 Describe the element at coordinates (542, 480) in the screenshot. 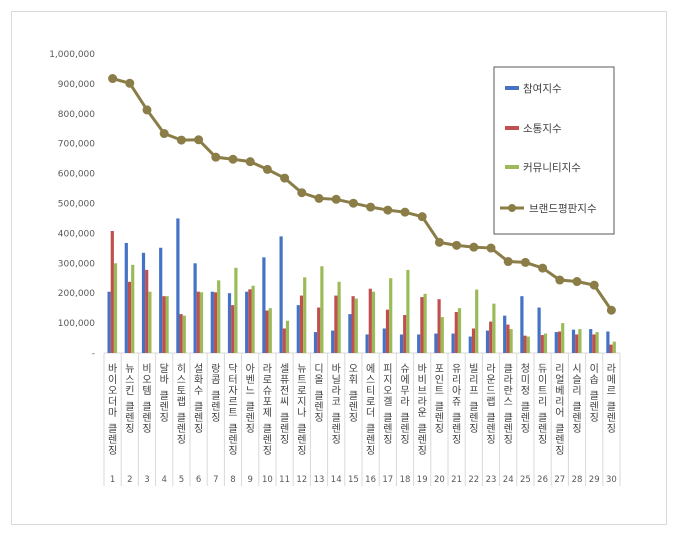

I see `x-index-label: 26` at that location.